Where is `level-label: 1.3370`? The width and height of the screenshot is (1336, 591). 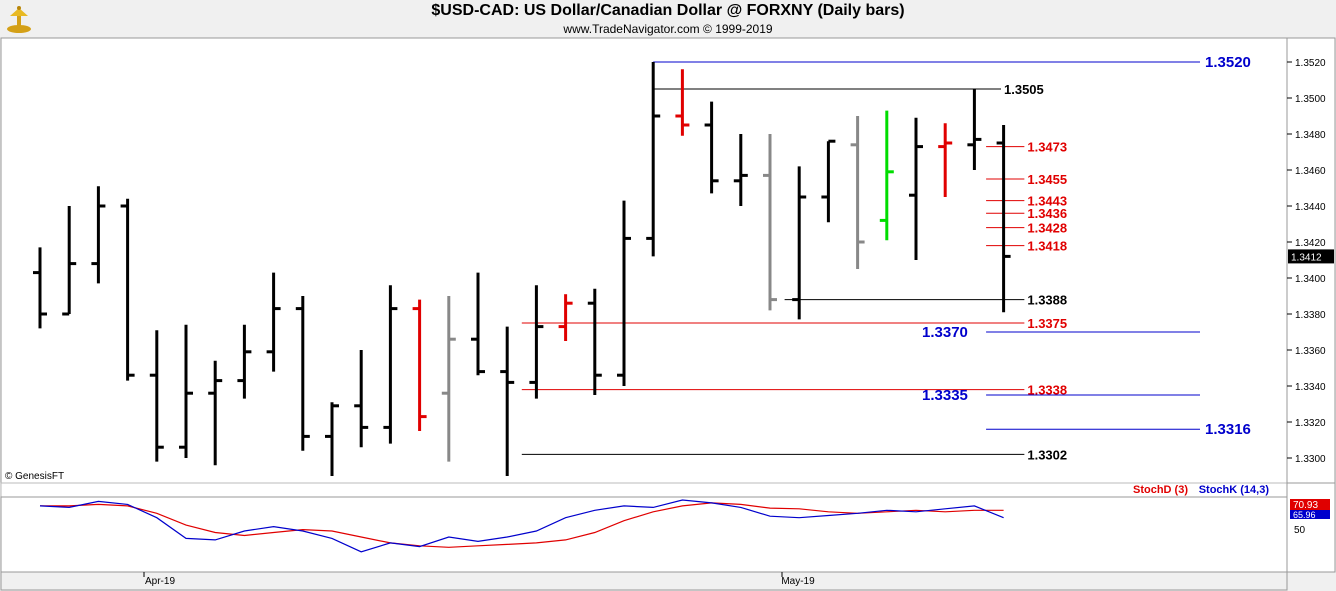 level-label: 1.3370 is located at coordinates (945, 332).